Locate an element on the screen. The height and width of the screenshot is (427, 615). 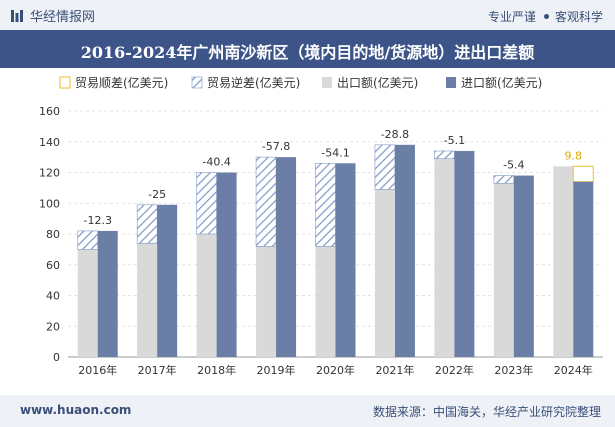
bullet-icon is located at coordinates (546, 16).